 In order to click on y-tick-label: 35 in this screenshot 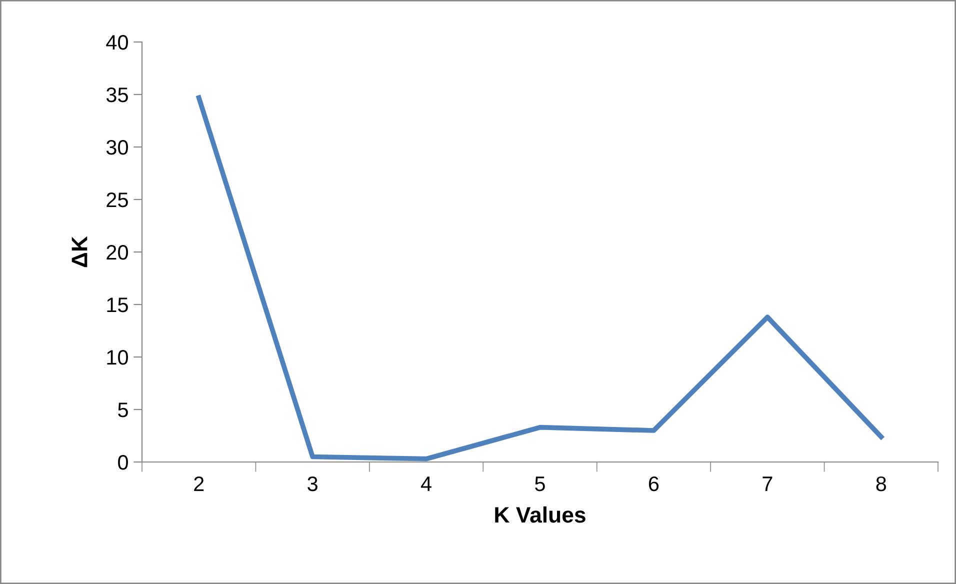, I will do `click(117, 95)`.